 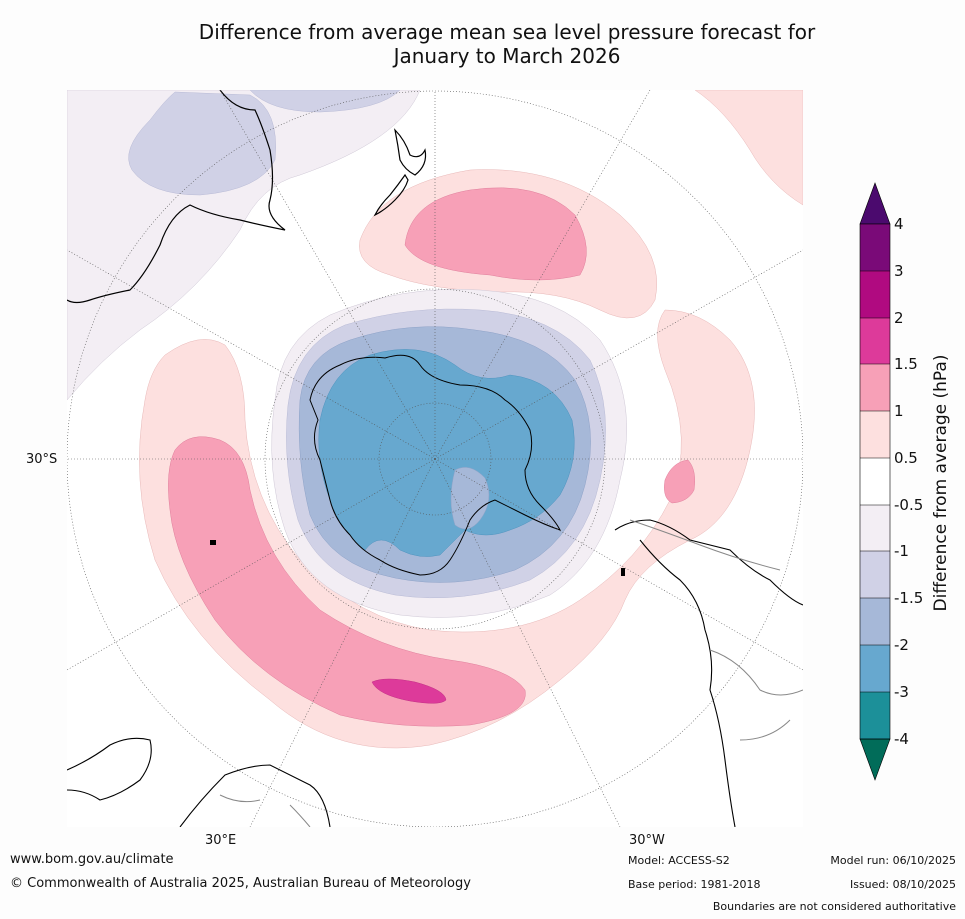 What do you see at coordinates (906, 364) in the screenshot?
I see `colorbar-tick: 1.5` at bounding box center [906, 364].